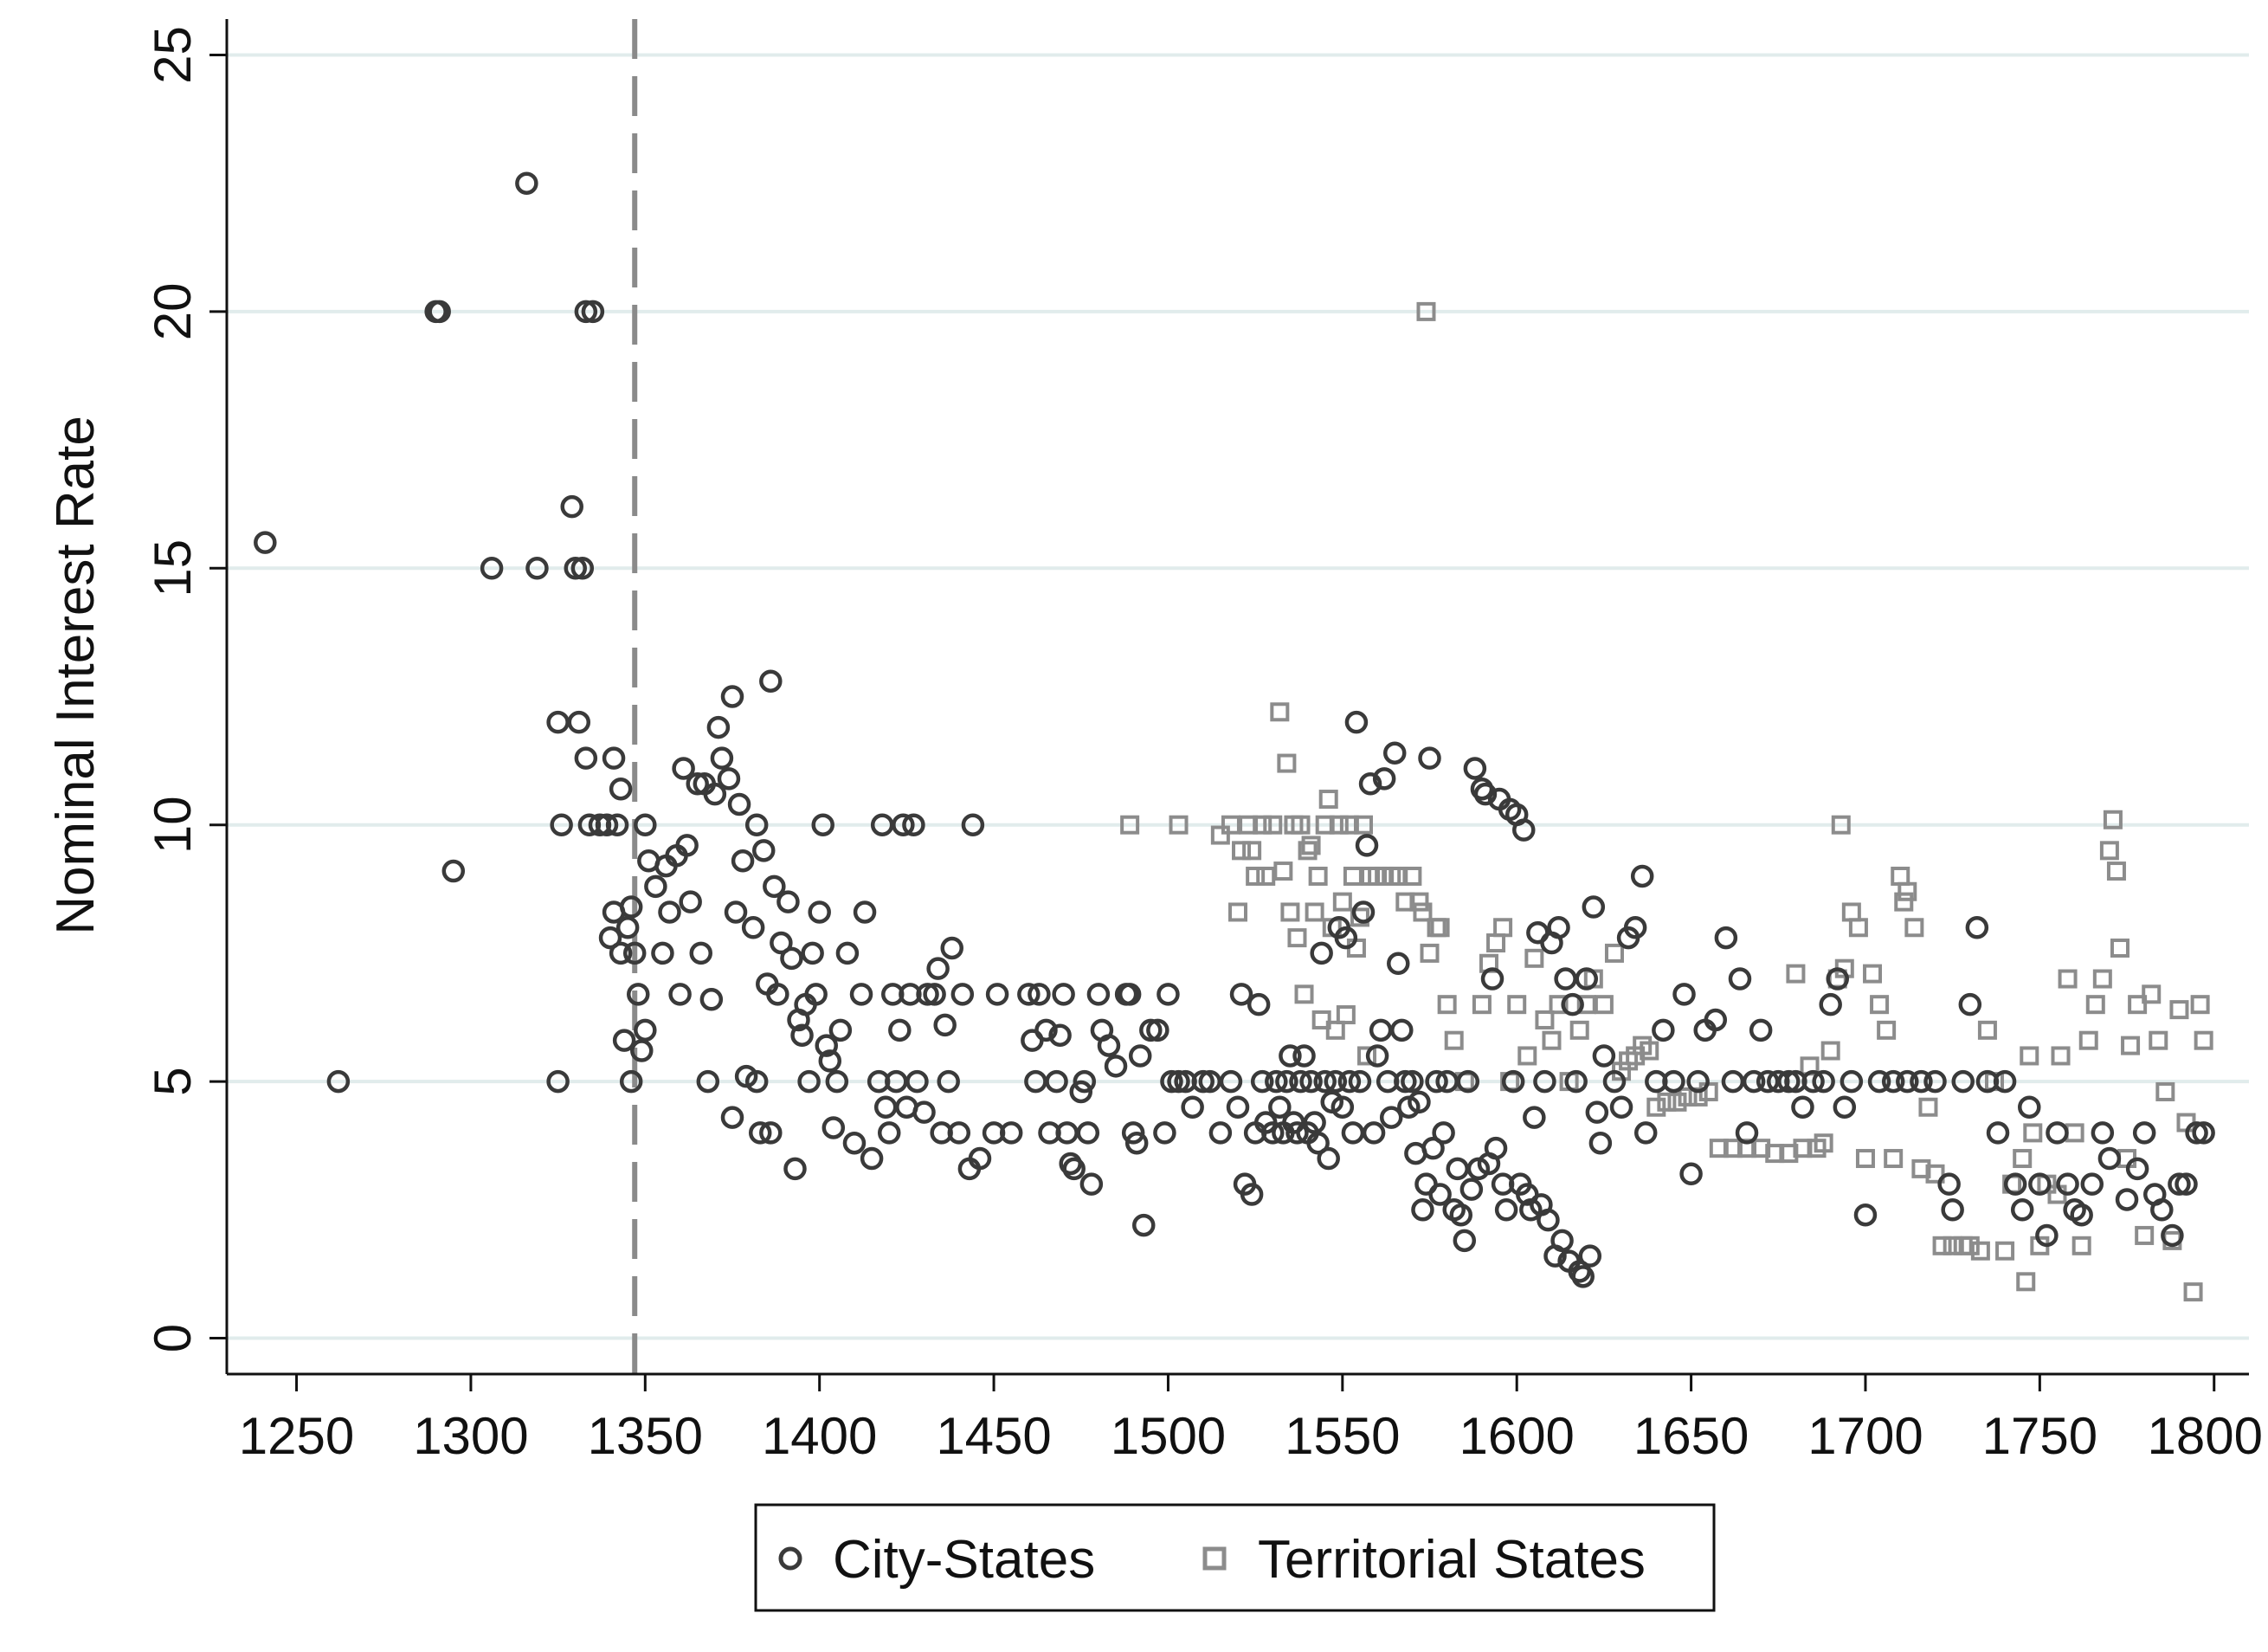 The image size is (2268, 1652). I want to click on legend: City-States Territorial States, so click(1235, 1558).